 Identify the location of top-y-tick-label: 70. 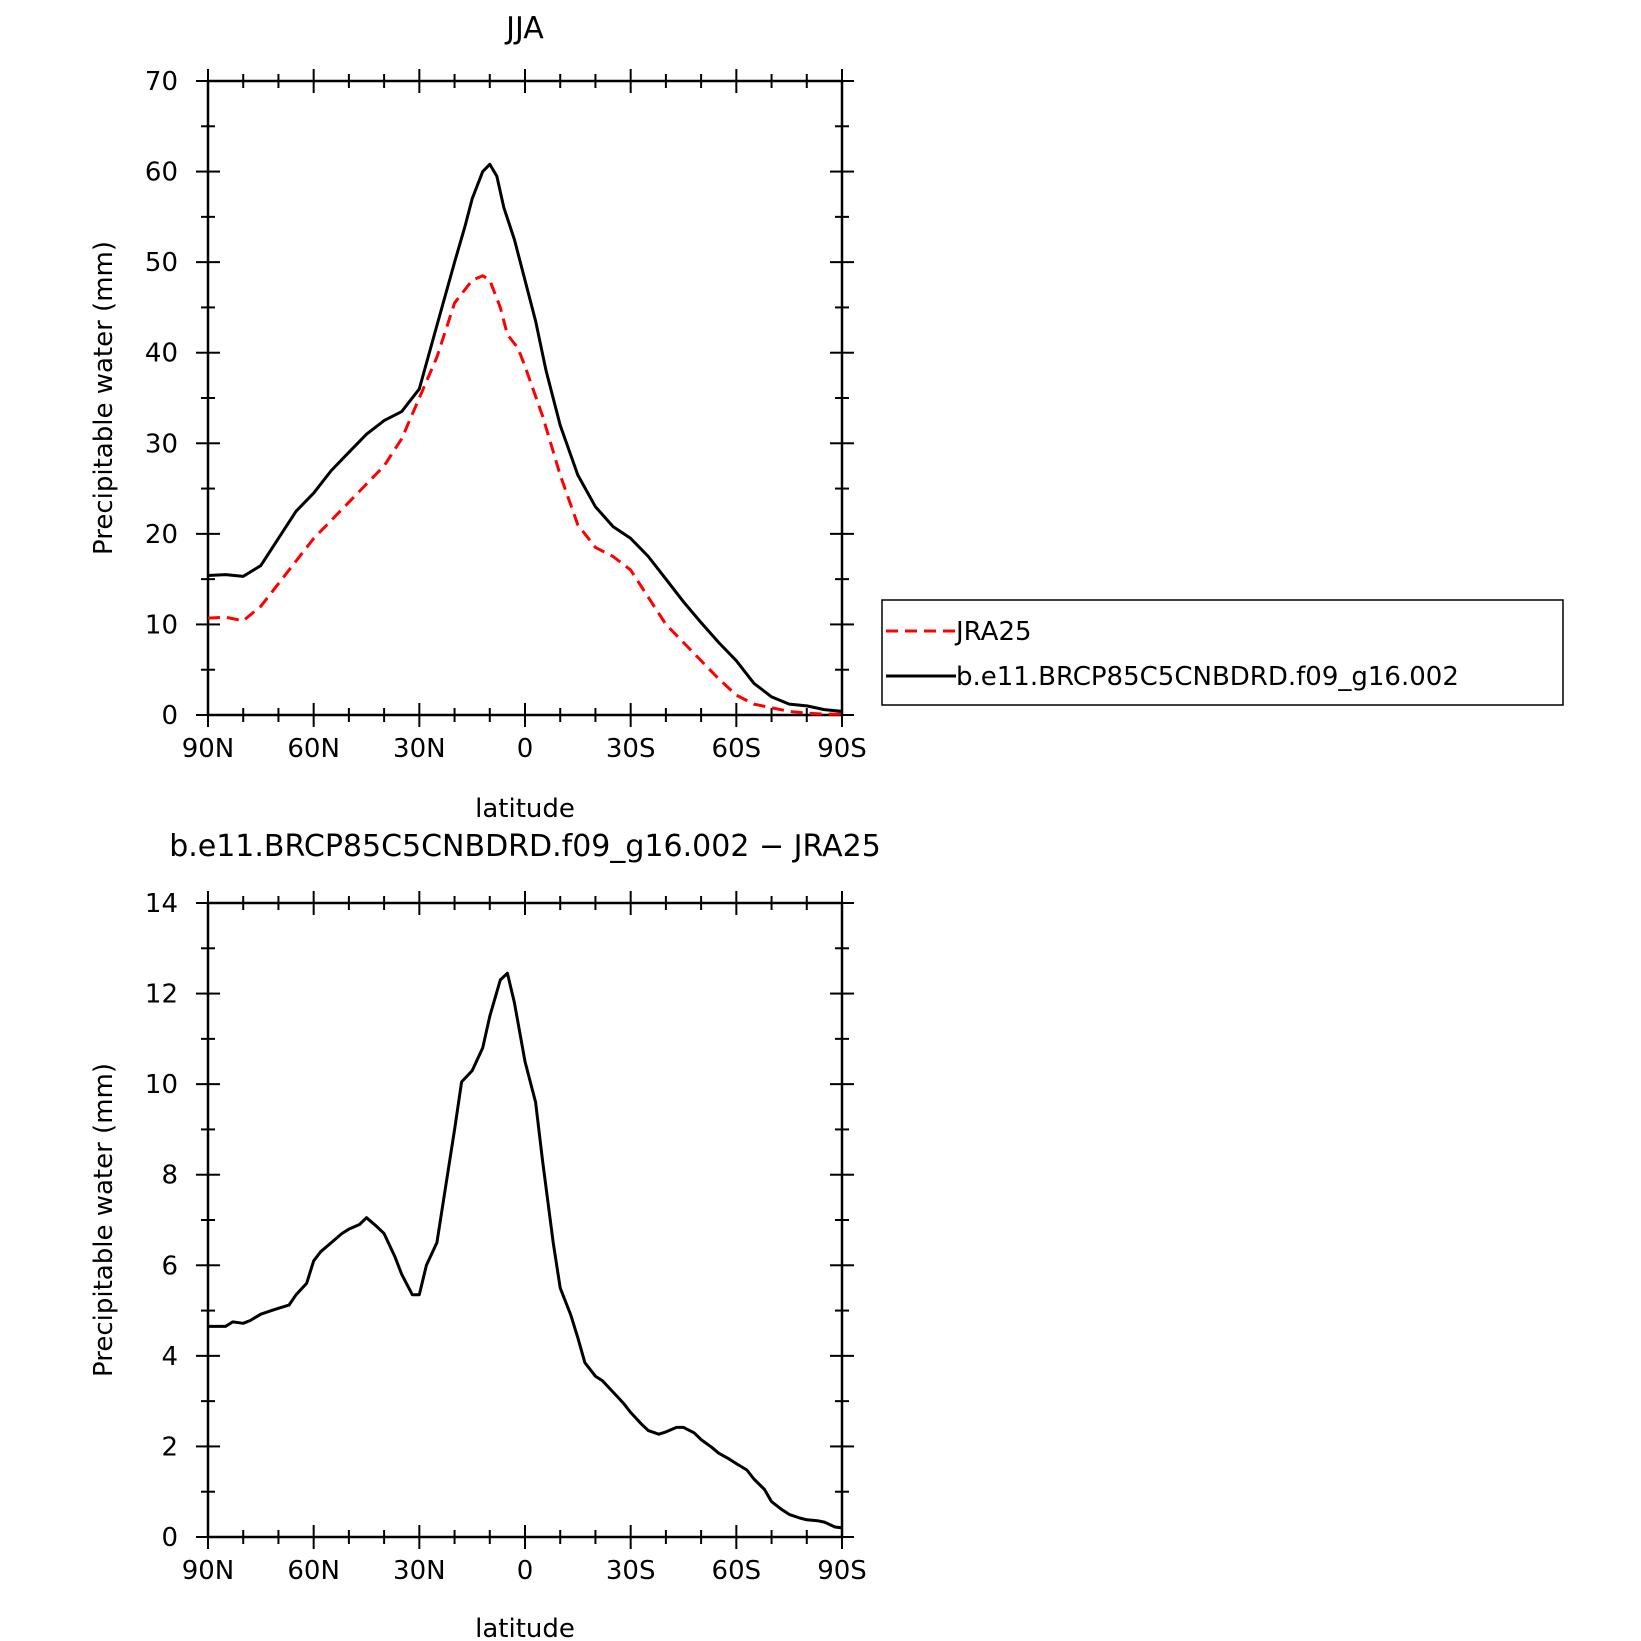
(161, 82).